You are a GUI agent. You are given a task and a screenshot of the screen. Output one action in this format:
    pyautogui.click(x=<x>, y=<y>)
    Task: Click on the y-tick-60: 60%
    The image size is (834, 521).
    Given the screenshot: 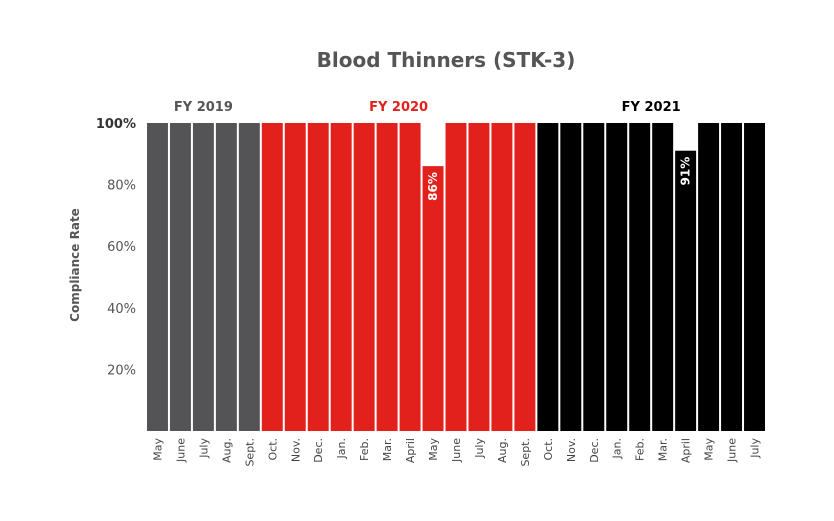 What is the action you would take?
    pyautogui.click(x=121, y=247)
    